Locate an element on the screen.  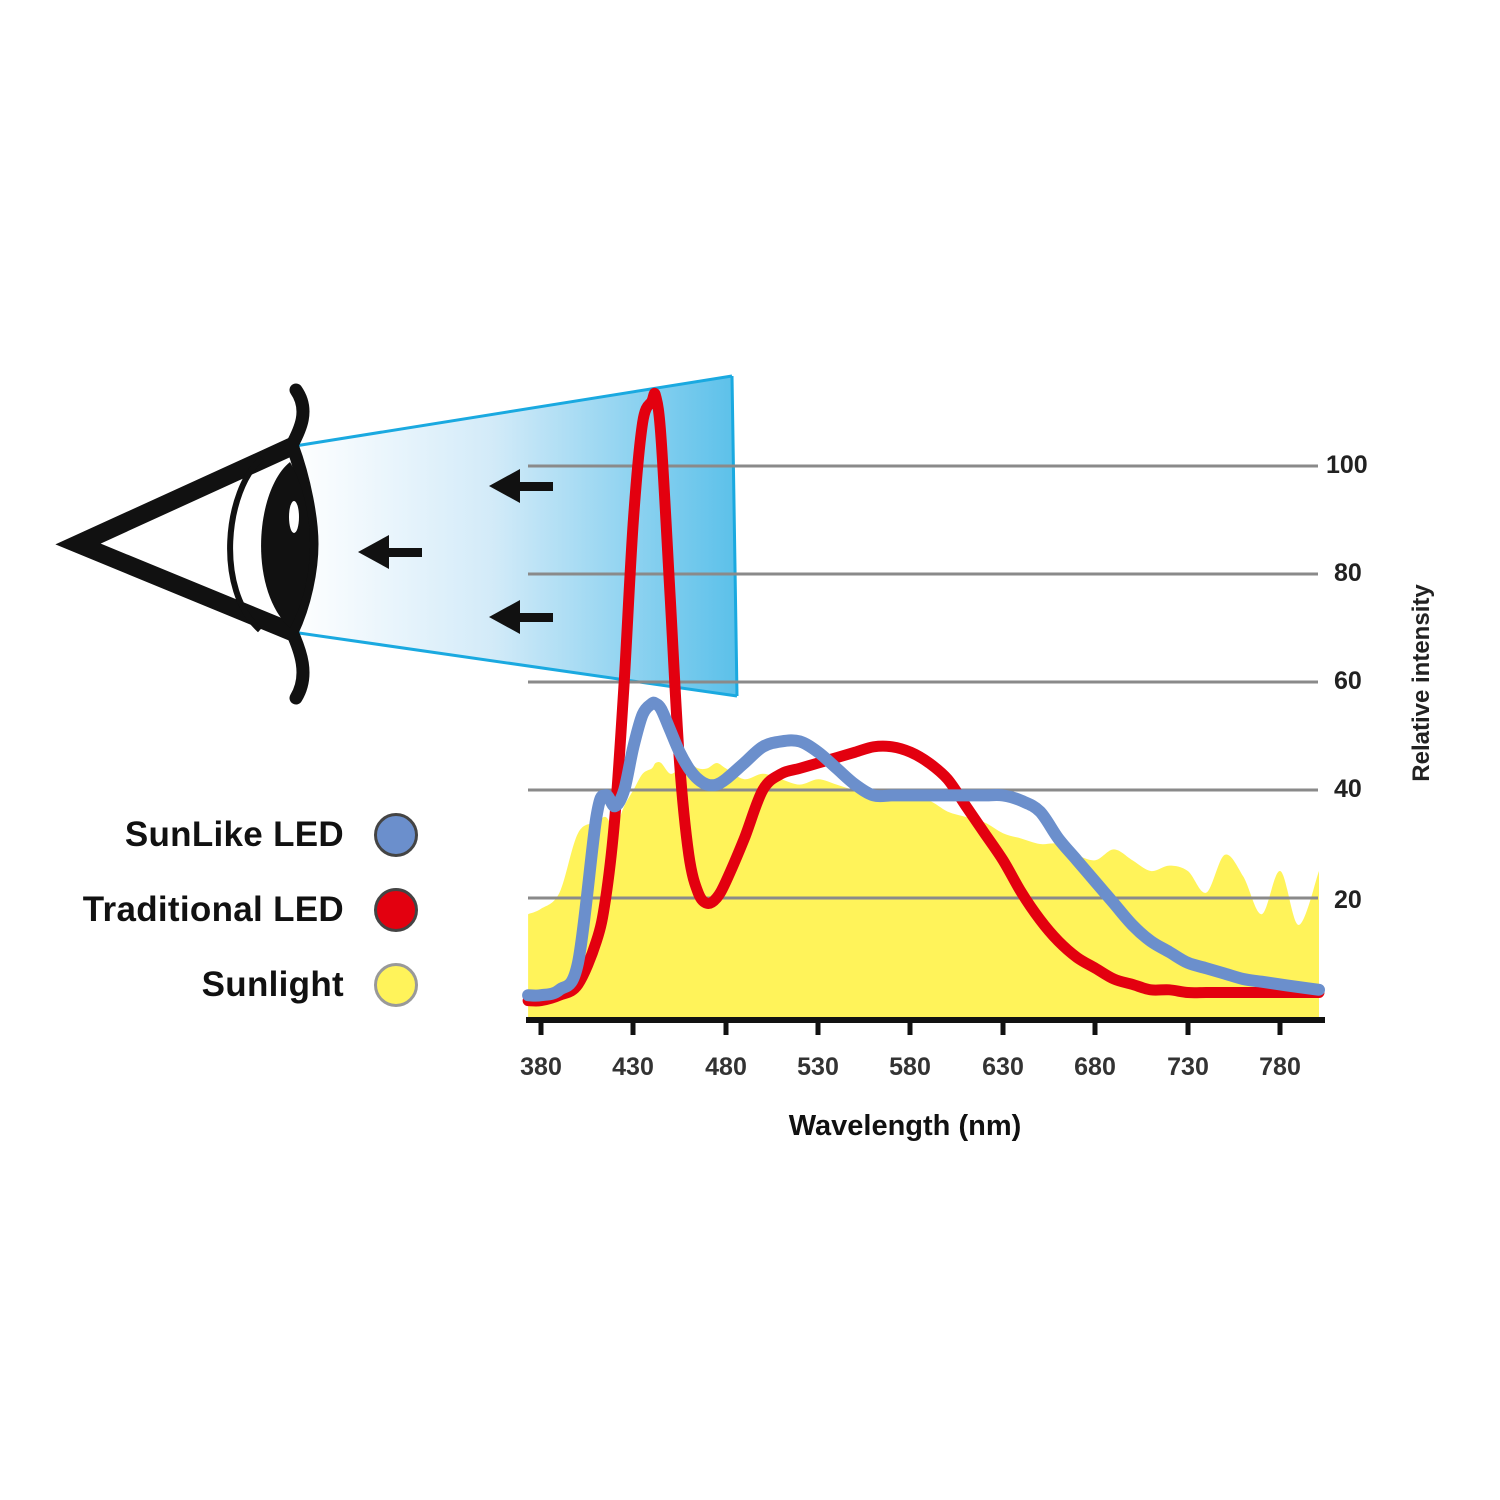
x-tick-label: 680 is located at coordinates (1095, 1067).